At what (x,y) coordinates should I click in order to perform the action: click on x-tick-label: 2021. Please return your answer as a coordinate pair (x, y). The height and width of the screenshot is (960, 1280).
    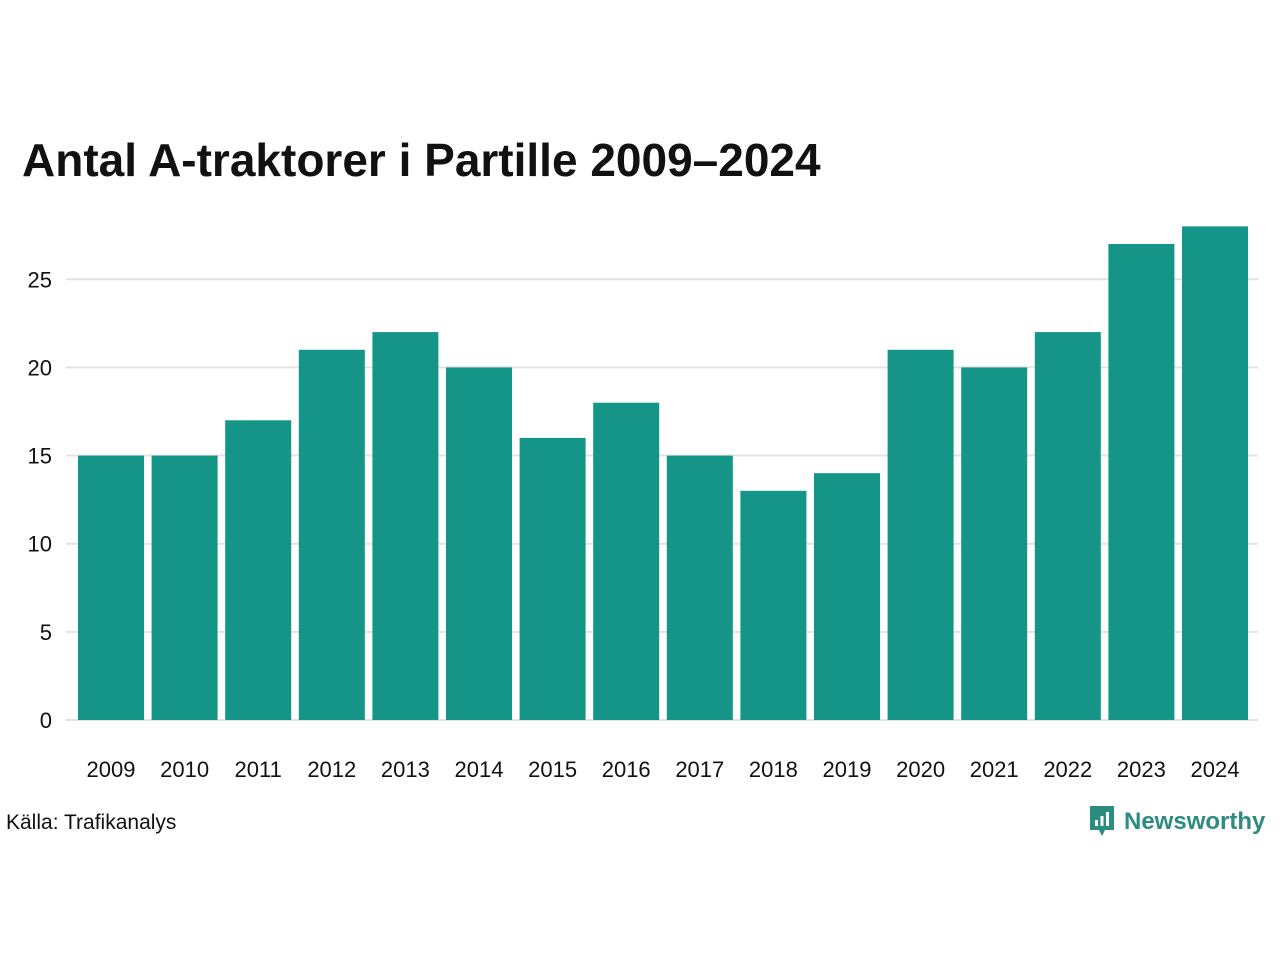
    Looking at the image, I should click on (994, 769).